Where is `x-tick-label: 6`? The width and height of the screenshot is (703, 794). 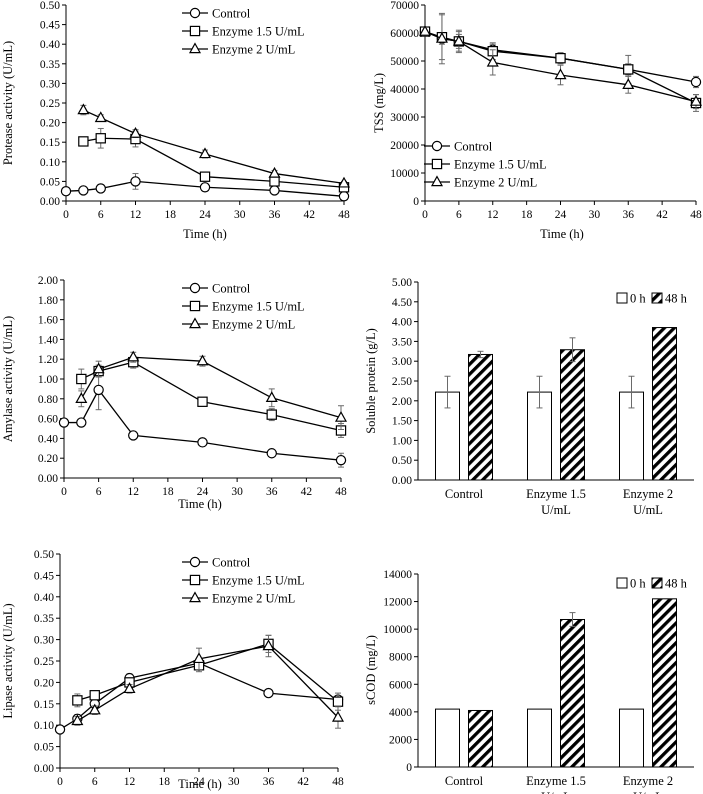
x-tick-label: 6 is located at coordinates (101, 215).